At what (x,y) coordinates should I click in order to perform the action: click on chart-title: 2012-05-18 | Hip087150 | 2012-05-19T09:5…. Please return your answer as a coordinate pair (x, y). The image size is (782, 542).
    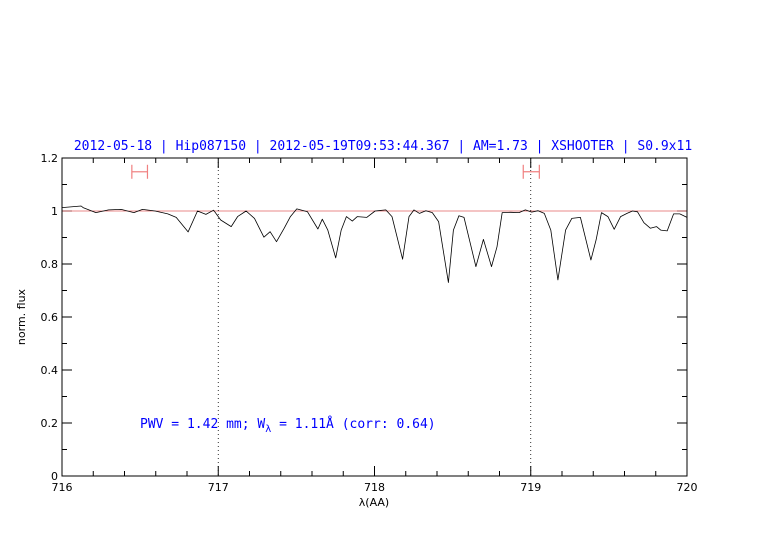
    Looking at the image, I should click on (383, 146).